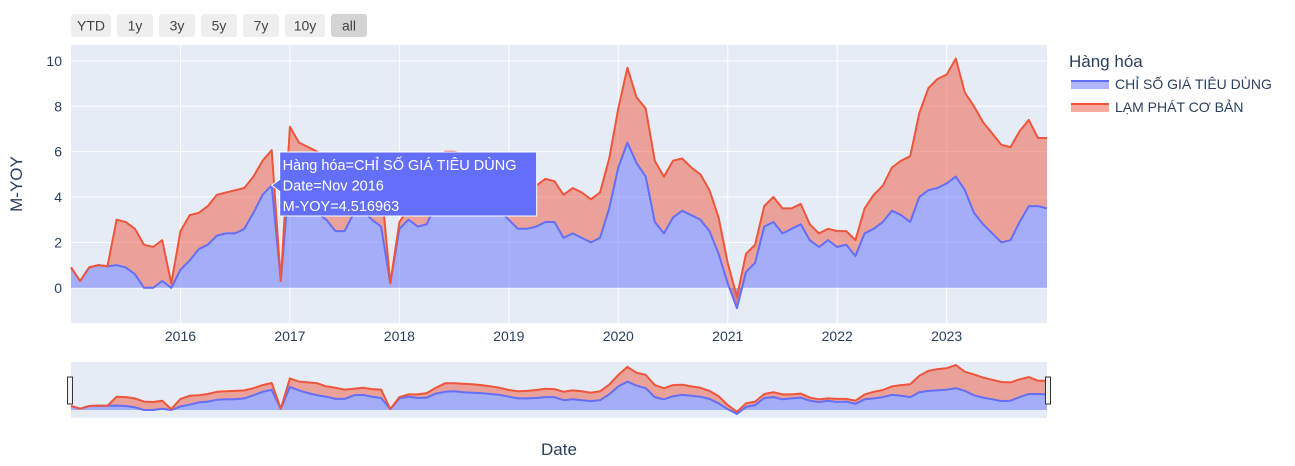 This screenshot has height=466, width=1295. What do you see at coordinates (1048, 390) in the screenshot?
I see `range-slider-handle-right` at bounding box center [1048, 390].